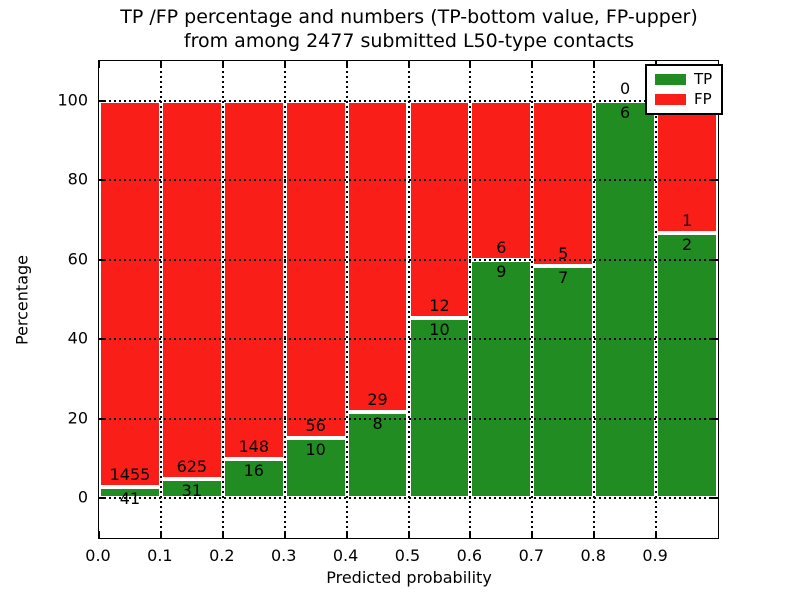 The height and width of the screenshot is (600, 800). What do you see at coordinates (222, 534) in the screenshot?
I see `x-tick-bottom-0.2` at bounding box center [222, 534].